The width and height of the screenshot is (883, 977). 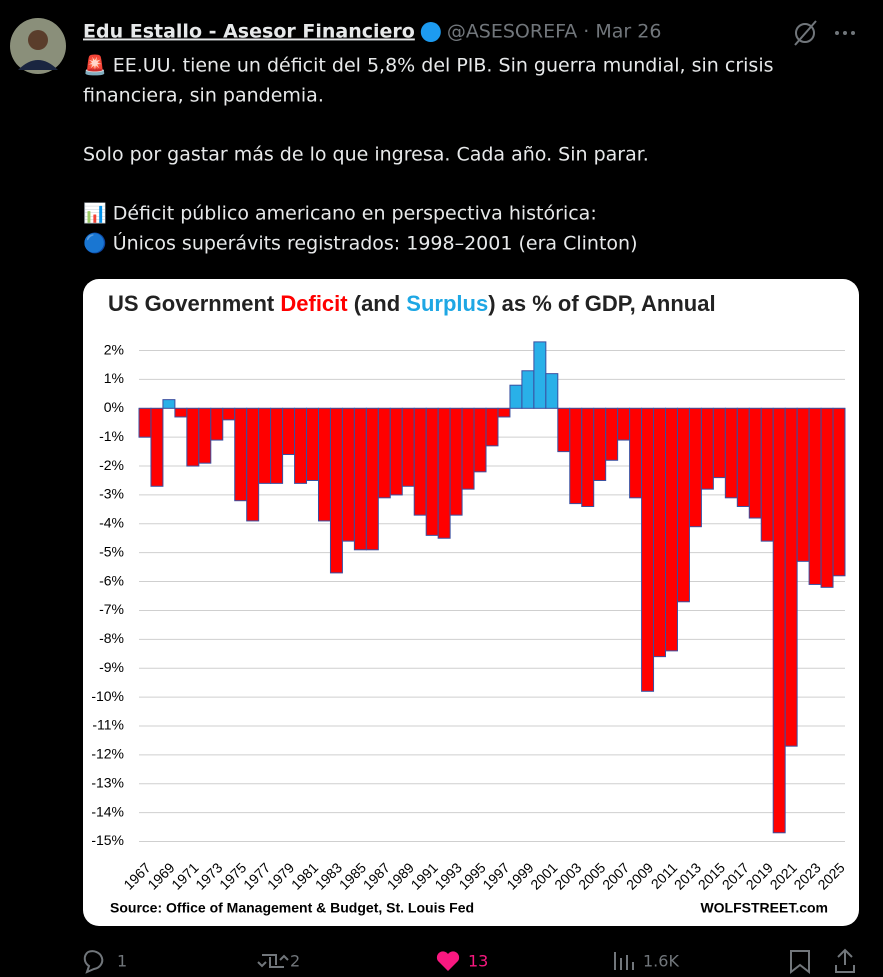 What do you see at coordinates (661, 961) in the screenshot?
I see `view-count: 1.6K` at bounding box center [661, 961].